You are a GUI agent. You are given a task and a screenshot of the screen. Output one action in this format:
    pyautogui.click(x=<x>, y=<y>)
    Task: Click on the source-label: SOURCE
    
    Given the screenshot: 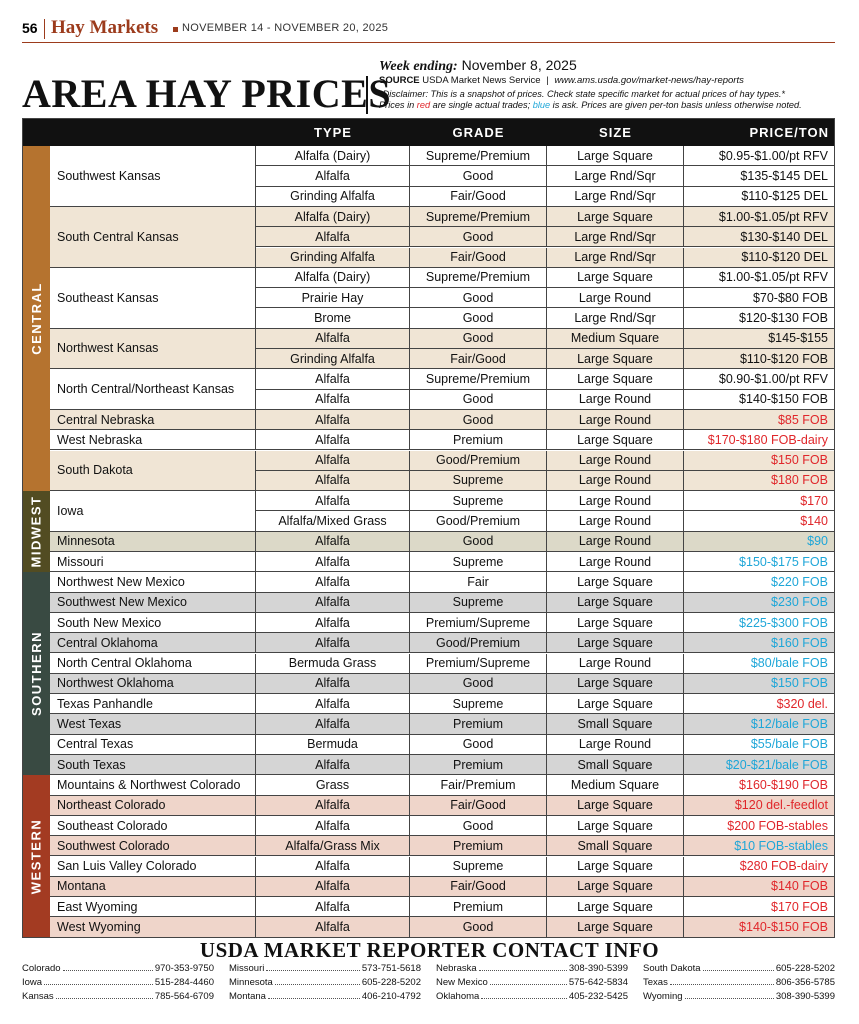 What is the action you would take?
    pyautogui.click(x=399, y=80)
    